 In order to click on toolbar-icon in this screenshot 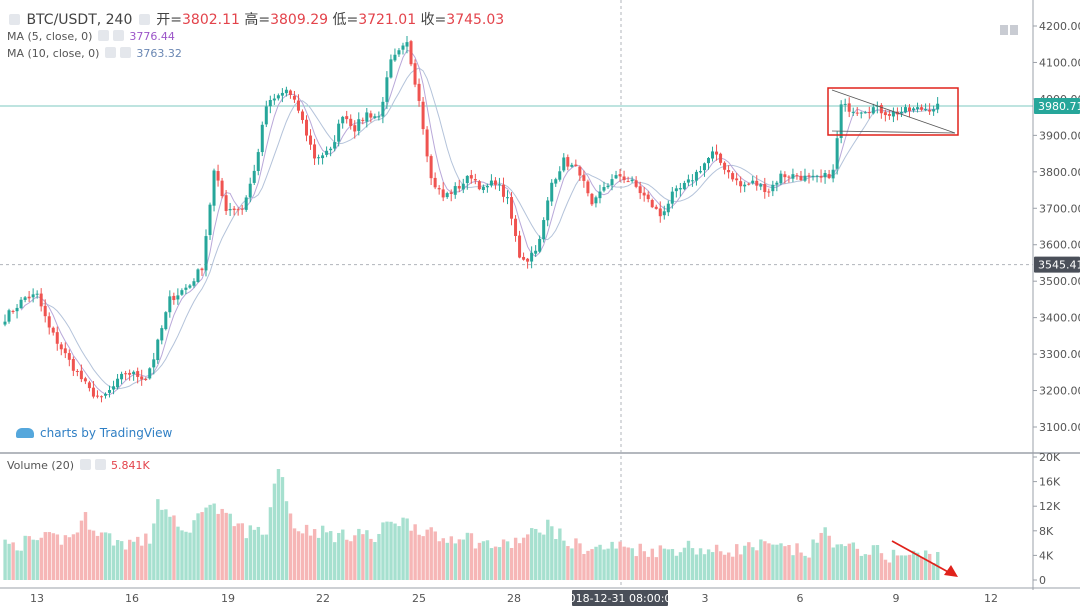, I will do `click(1010, 29)`.